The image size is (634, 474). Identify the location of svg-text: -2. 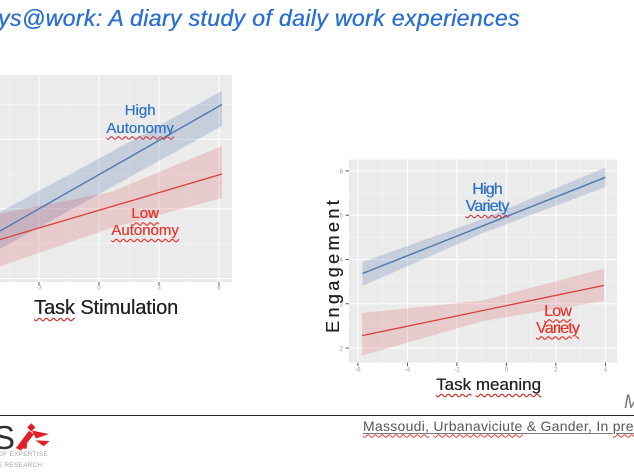
(457, 371).